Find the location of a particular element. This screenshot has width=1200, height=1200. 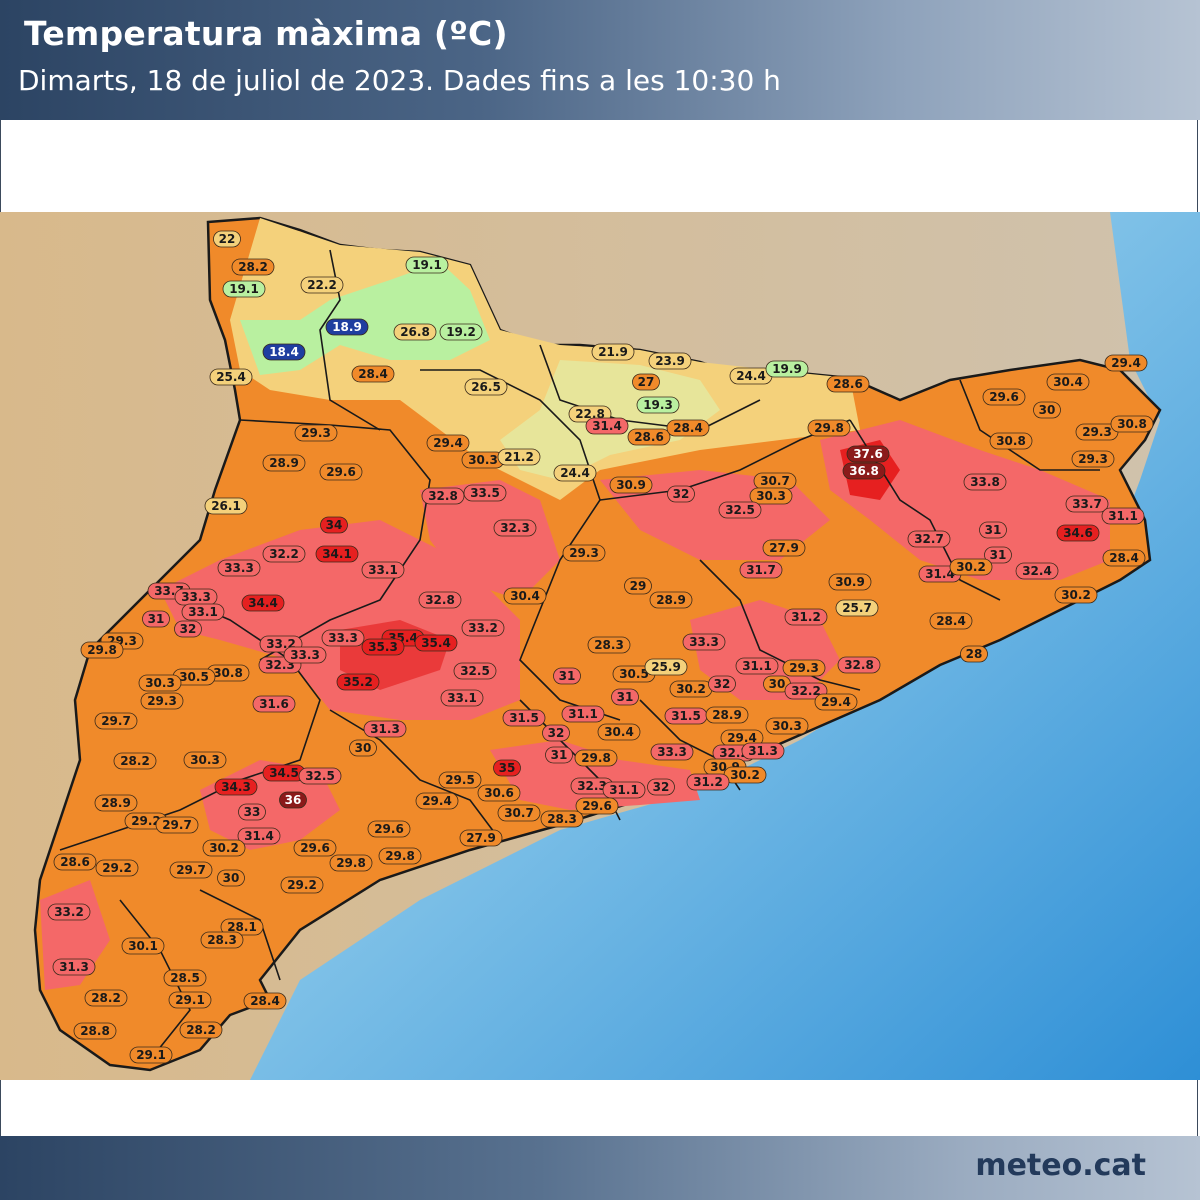

station-label: 30.8 is located at coordinates (1132, 424).